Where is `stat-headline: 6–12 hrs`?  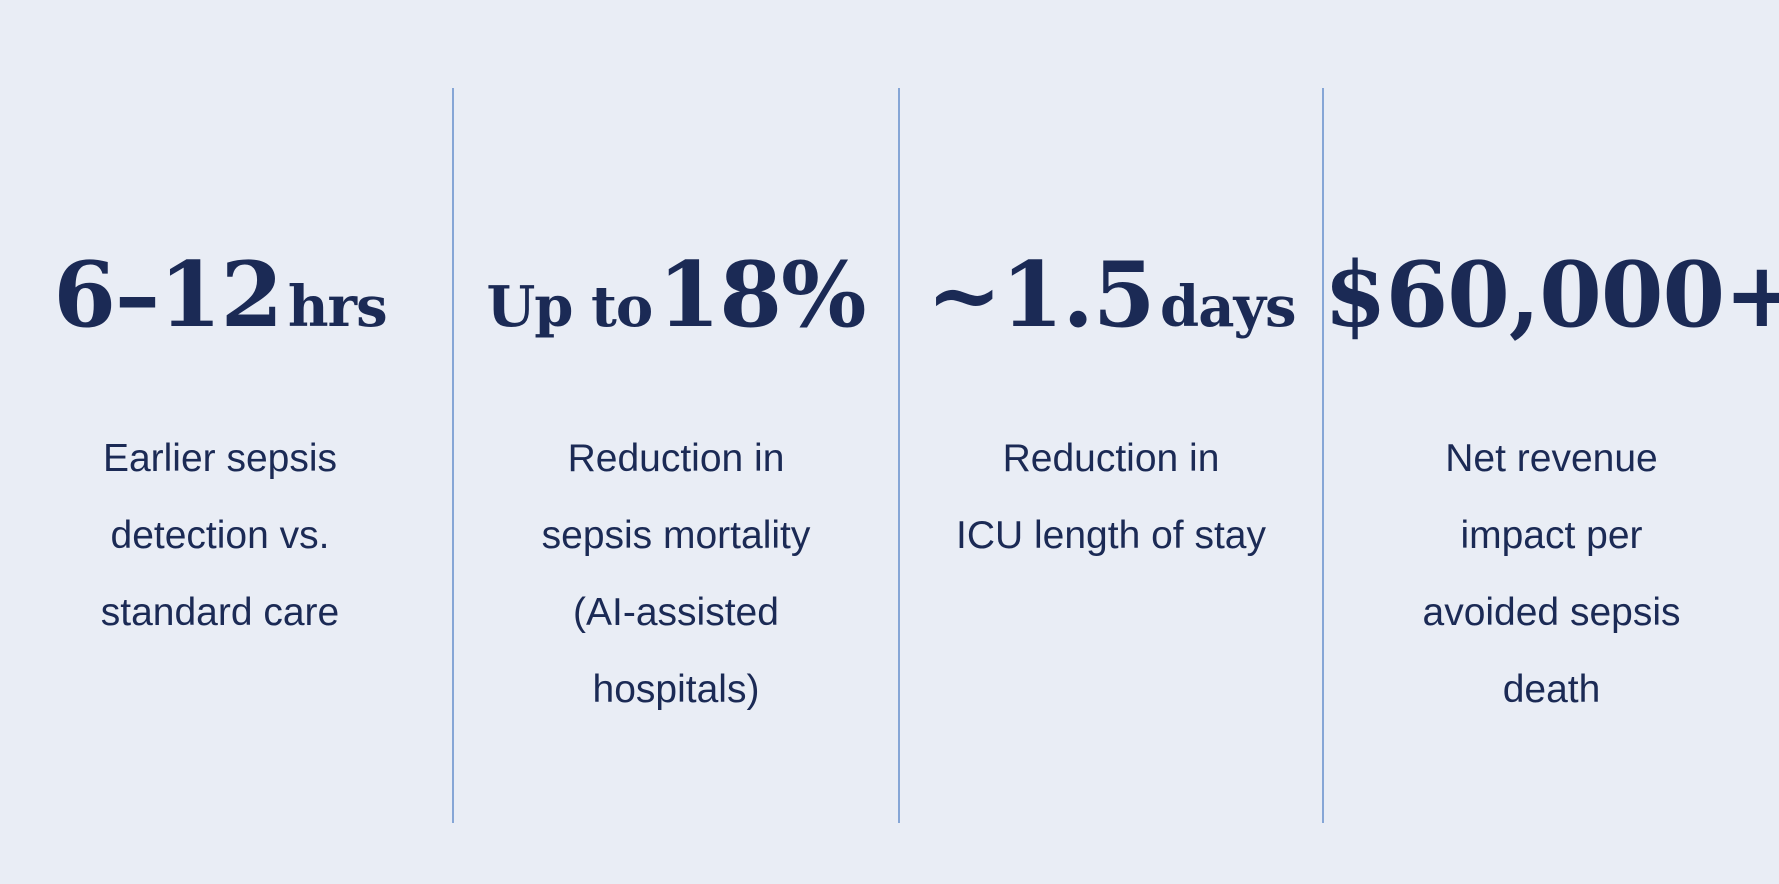
stat-headline: 6–12 hrs is located at coordinates (220, 295).